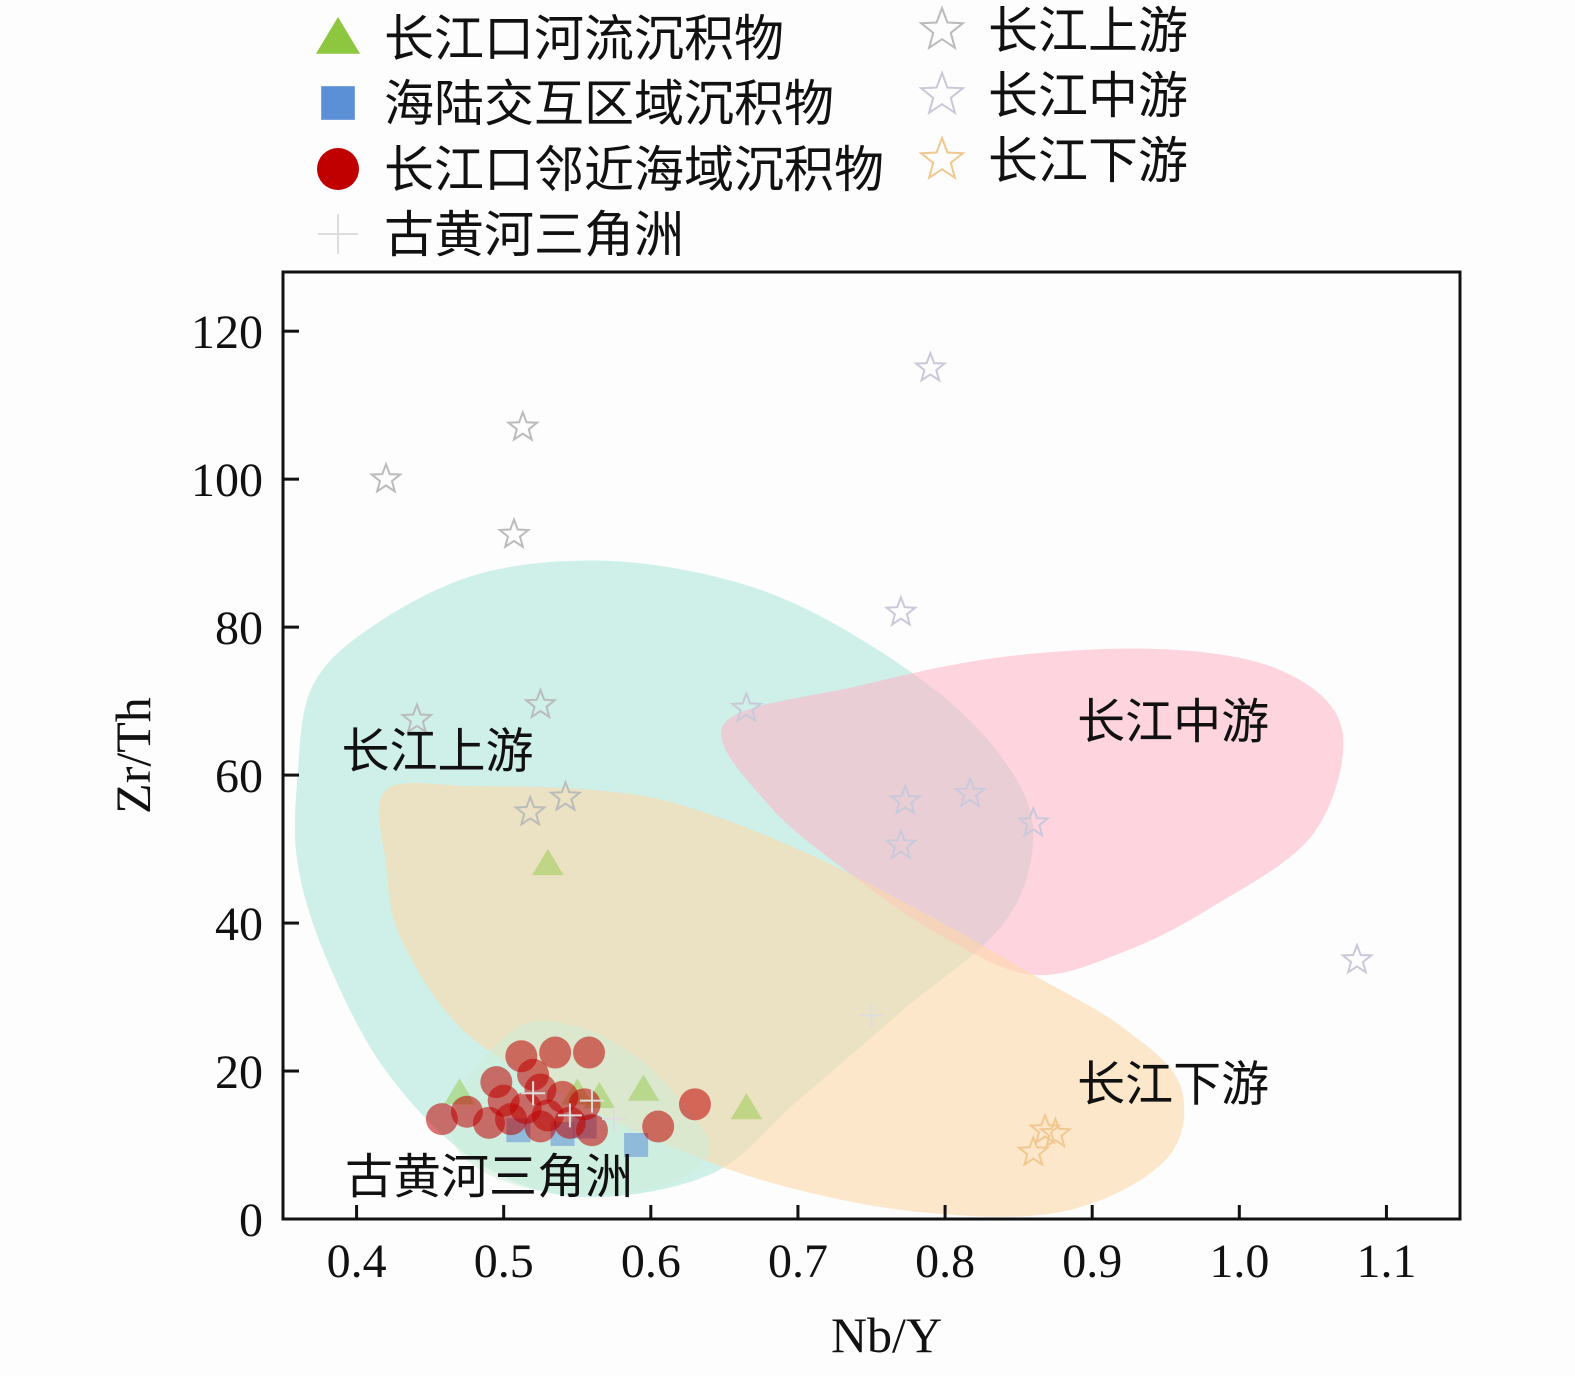 Image resolution: width=1575 pixels, height=1376 pixels. What do you see at coordinates (1173, 722) in the screenshot?
I see `region-label-middle: 长江中游` at bounding box center [1173, 722].